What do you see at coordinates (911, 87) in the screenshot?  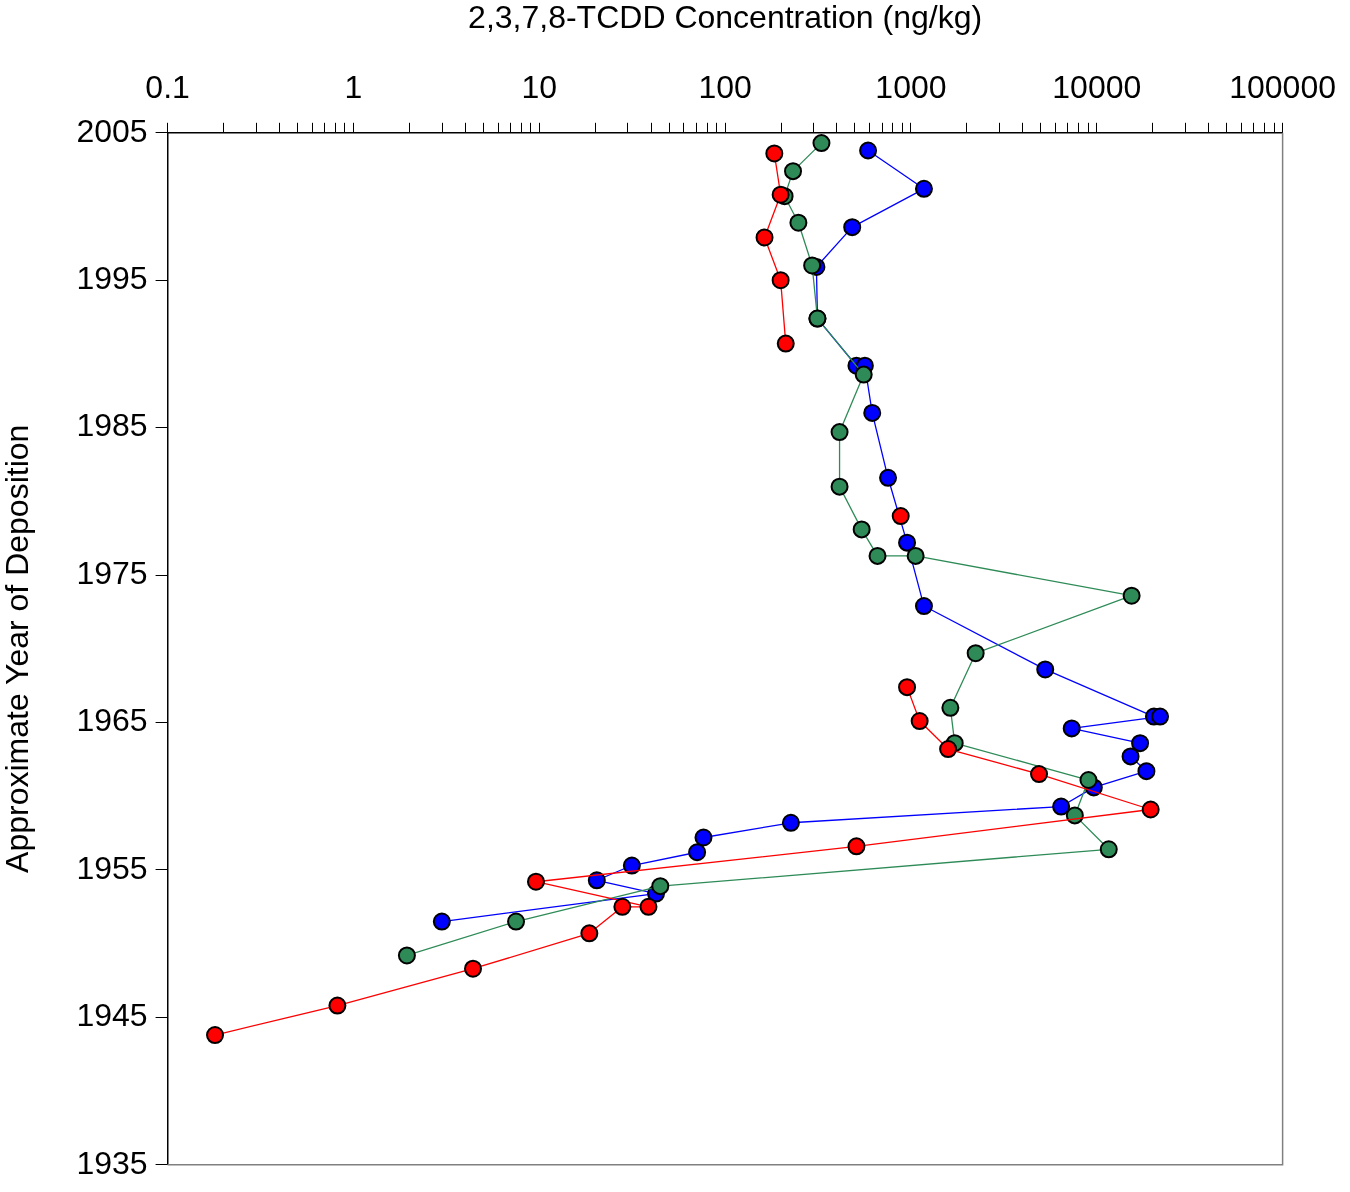 I see `x-tick-label: 1000` at bounding box center [911, 87].